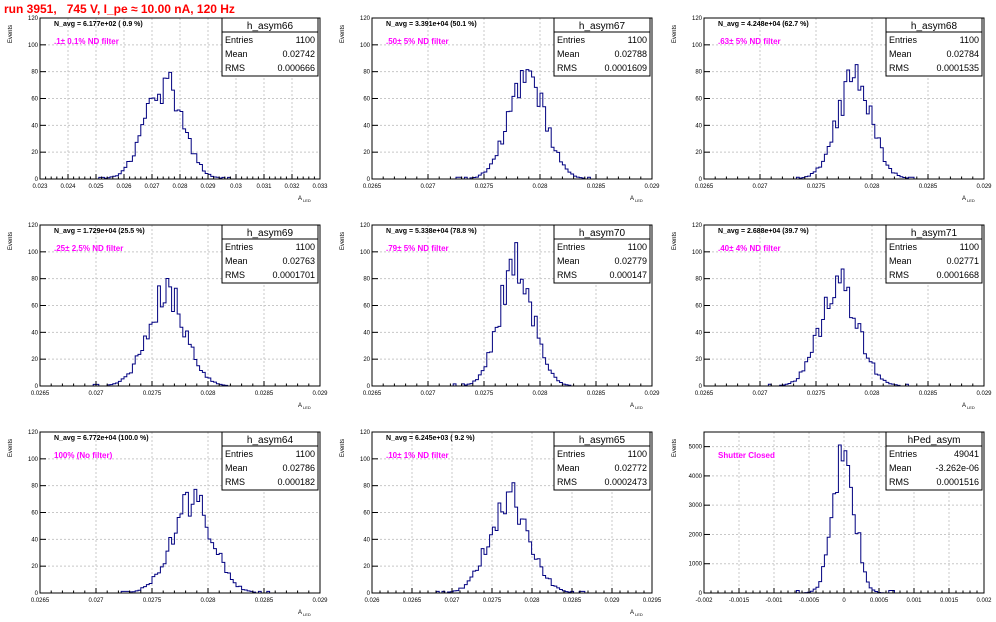 Image resolution: width=996 pixels, height=622 pixels. What do you see at coordinates (630, 468) in the screenshot?
I see `stats-value: 0.02772` at bounding box center [630, 468].